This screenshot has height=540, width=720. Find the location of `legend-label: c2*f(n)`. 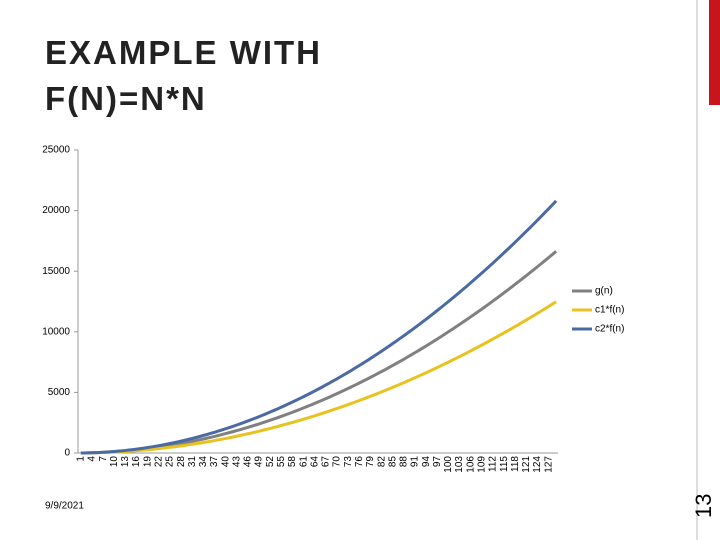

legend-label: c2*f(n) is located at coordinates (609, 329).